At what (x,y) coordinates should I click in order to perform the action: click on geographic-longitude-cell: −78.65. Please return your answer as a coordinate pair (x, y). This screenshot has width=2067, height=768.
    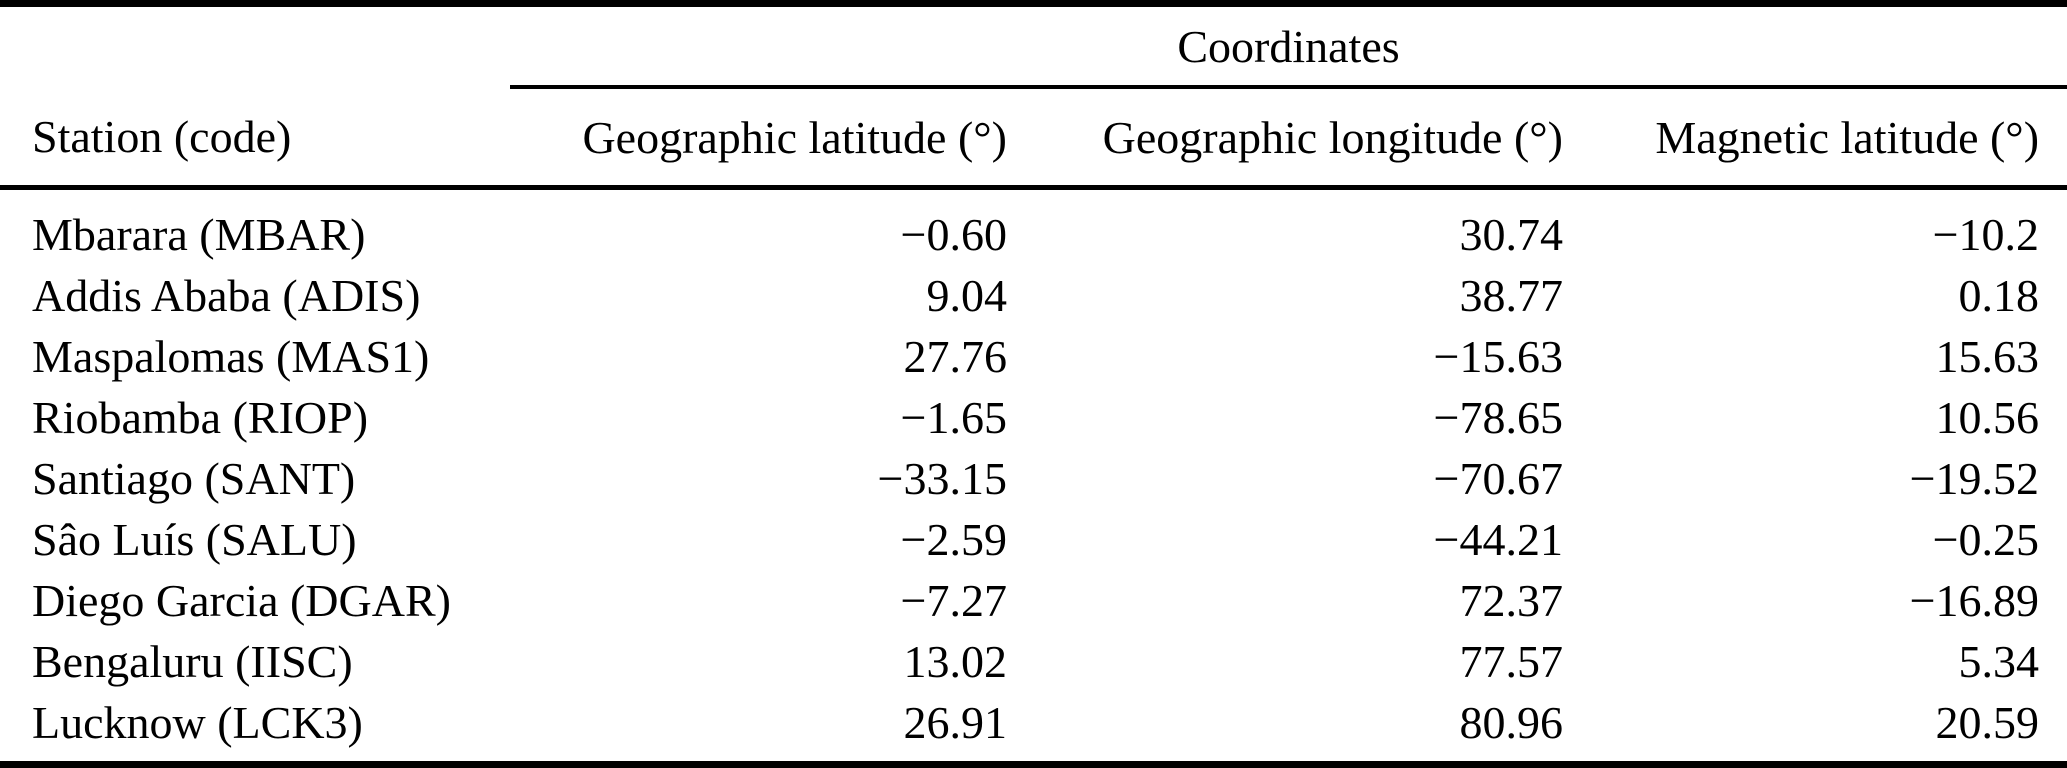
    Looking at the image, I should click on (1498, 417).